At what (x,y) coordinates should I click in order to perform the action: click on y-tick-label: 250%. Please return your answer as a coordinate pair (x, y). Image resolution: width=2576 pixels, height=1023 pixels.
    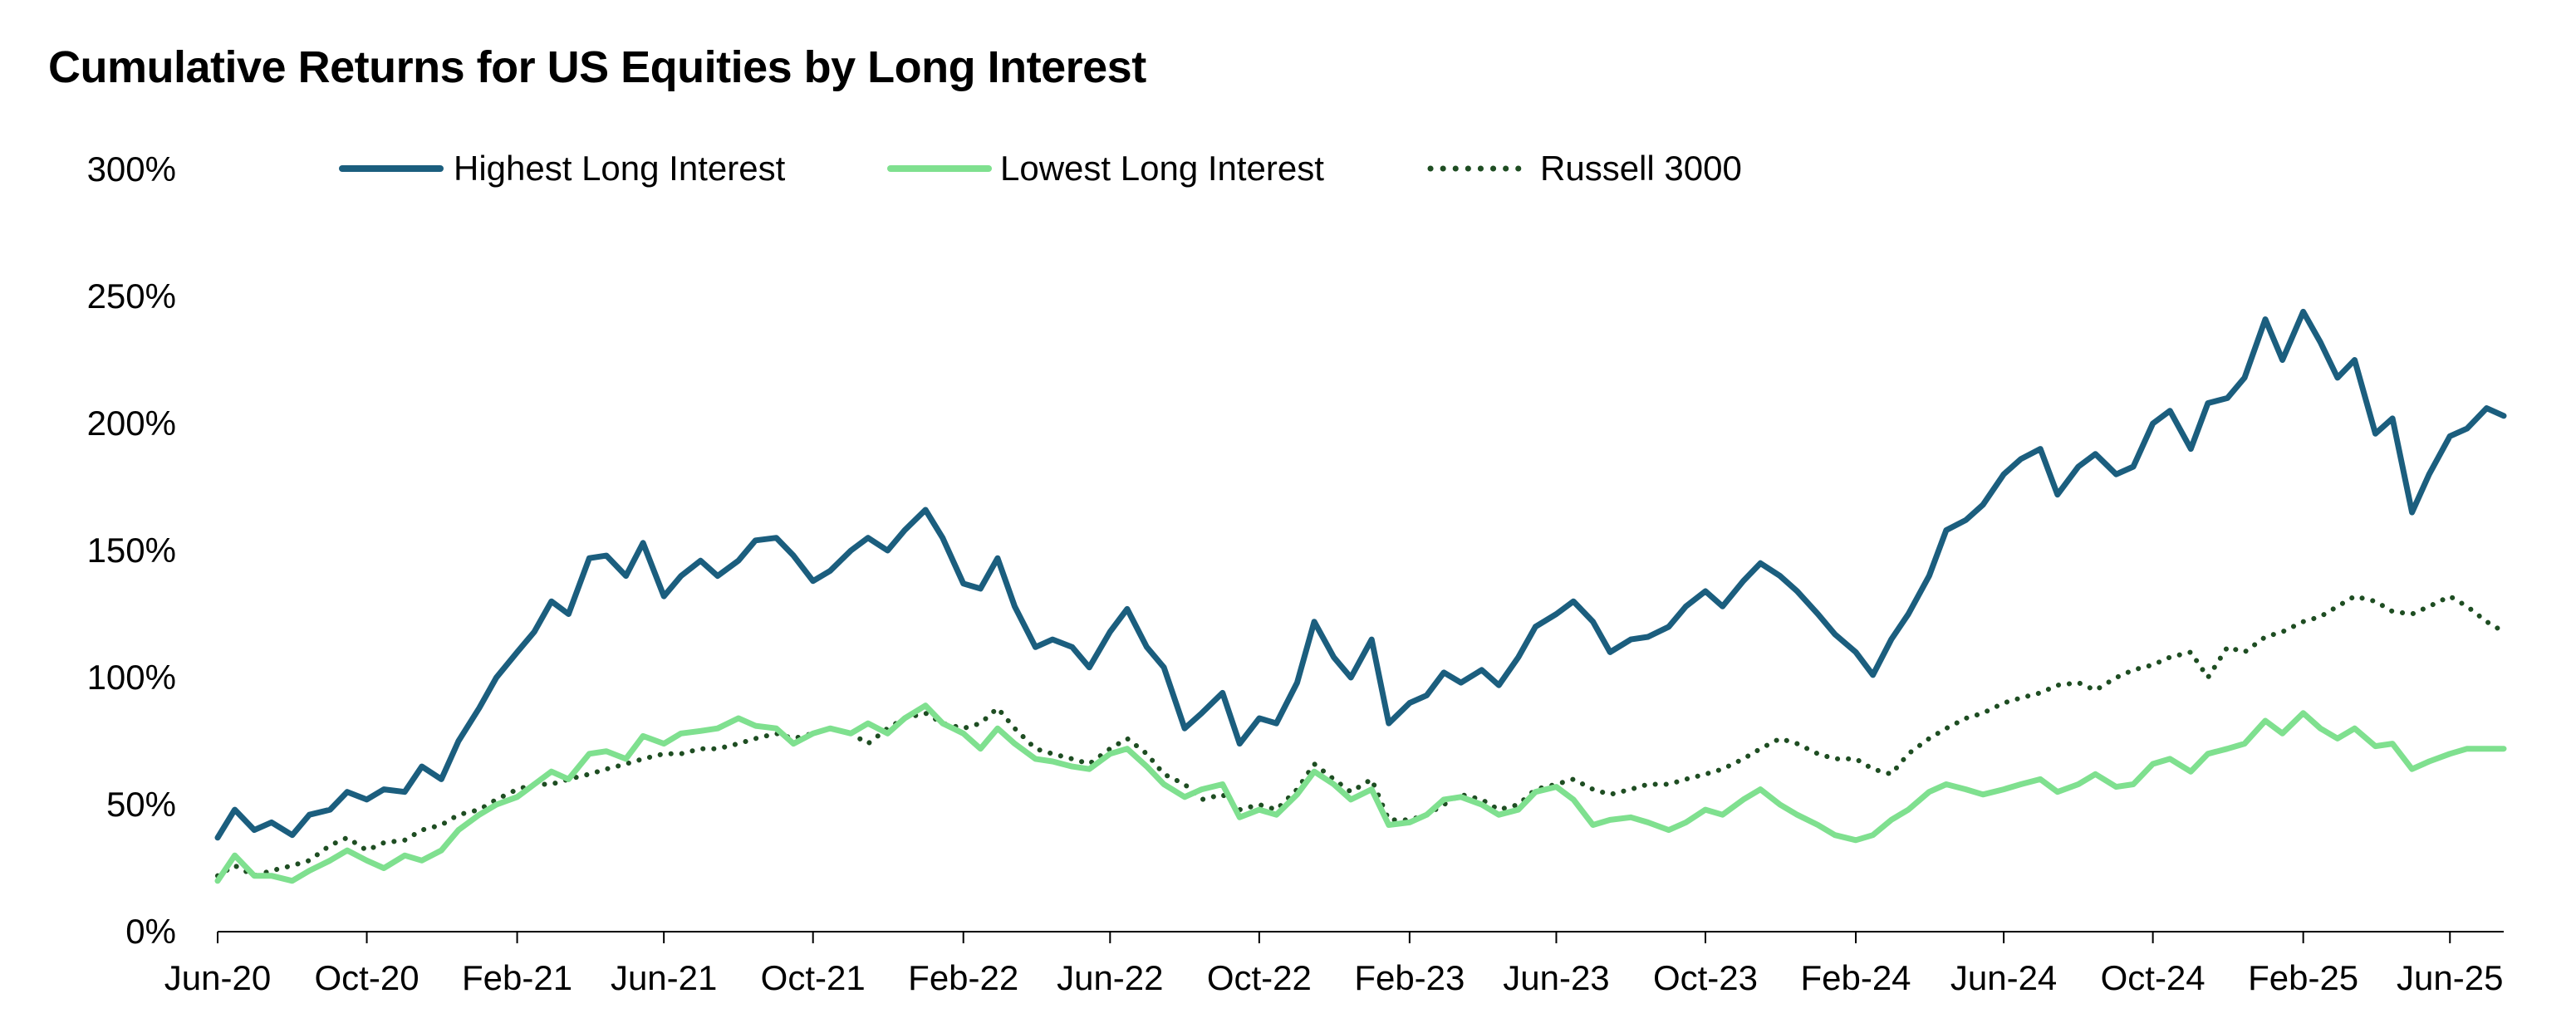
    Looking at the image, I should click on (131, 296).